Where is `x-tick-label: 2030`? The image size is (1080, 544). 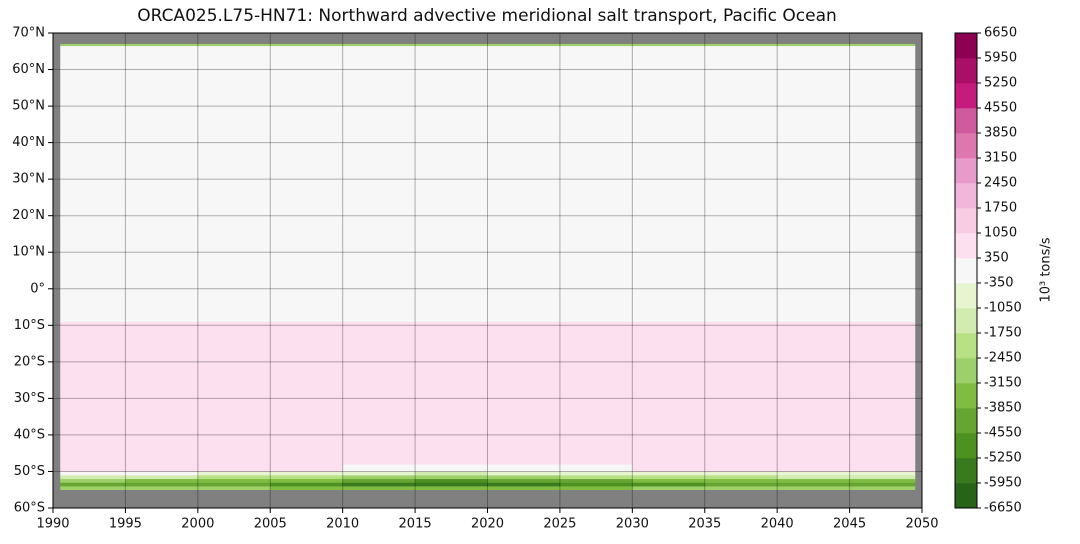 x-tick-label: 2030 is located at coordinates (632, 524).